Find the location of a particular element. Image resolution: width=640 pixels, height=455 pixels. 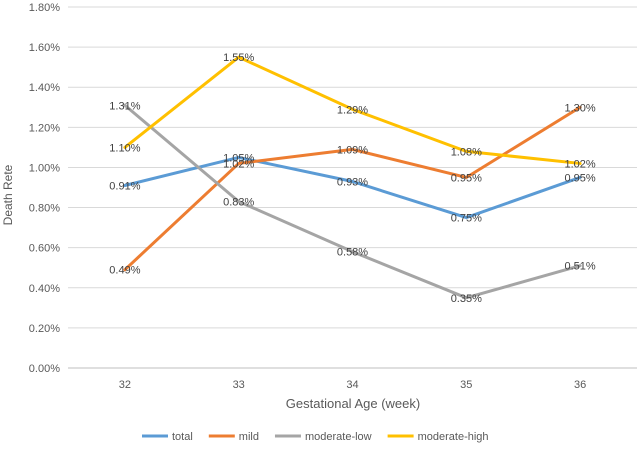

data-label-total: 1.05% is located at coordinates (238, 158).